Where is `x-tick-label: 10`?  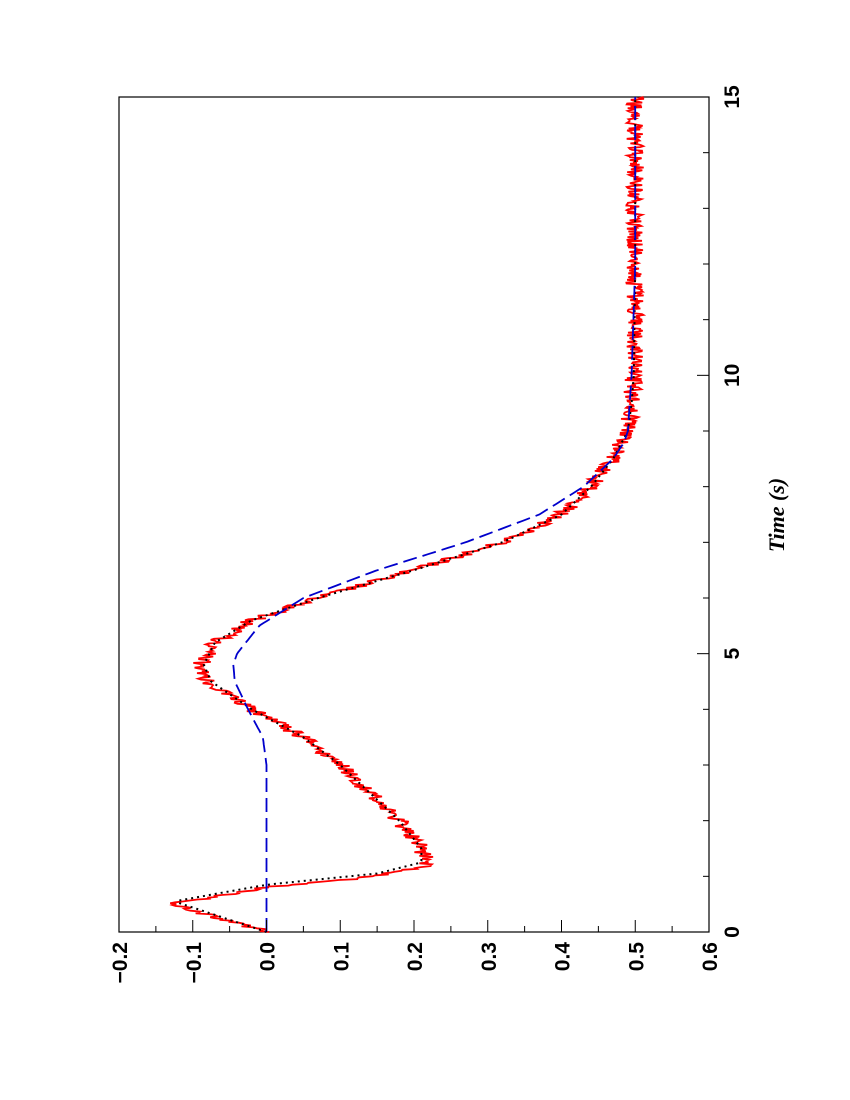 x-tick-label: 10 is located at coordinates (732, 375).